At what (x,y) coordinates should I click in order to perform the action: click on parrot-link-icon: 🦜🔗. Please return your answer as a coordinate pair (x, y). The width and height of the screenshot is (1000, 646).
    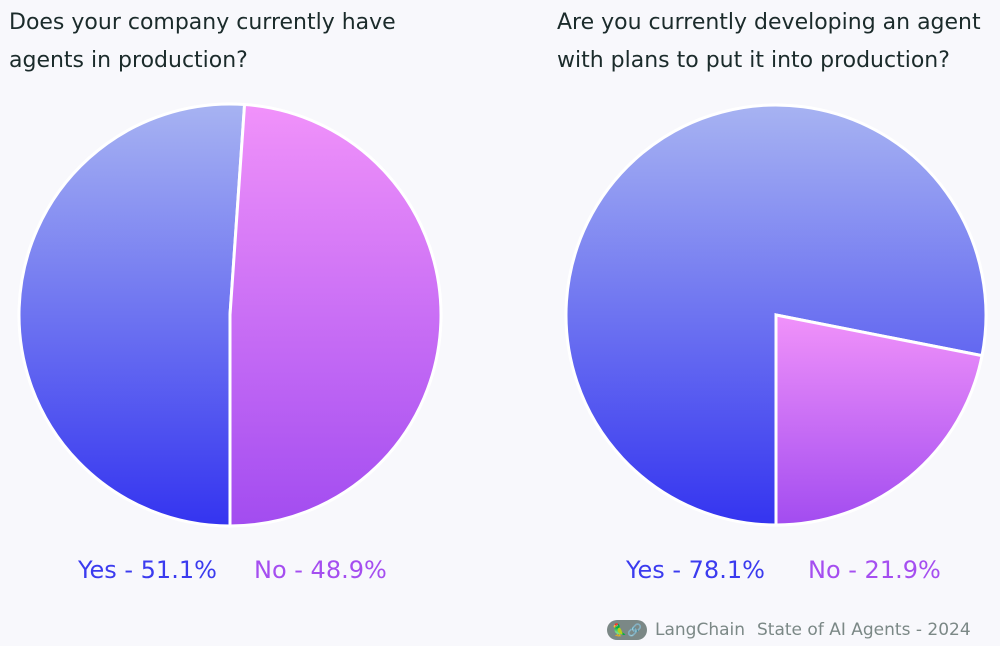
    Looking at the image, I should click on (627, 630).